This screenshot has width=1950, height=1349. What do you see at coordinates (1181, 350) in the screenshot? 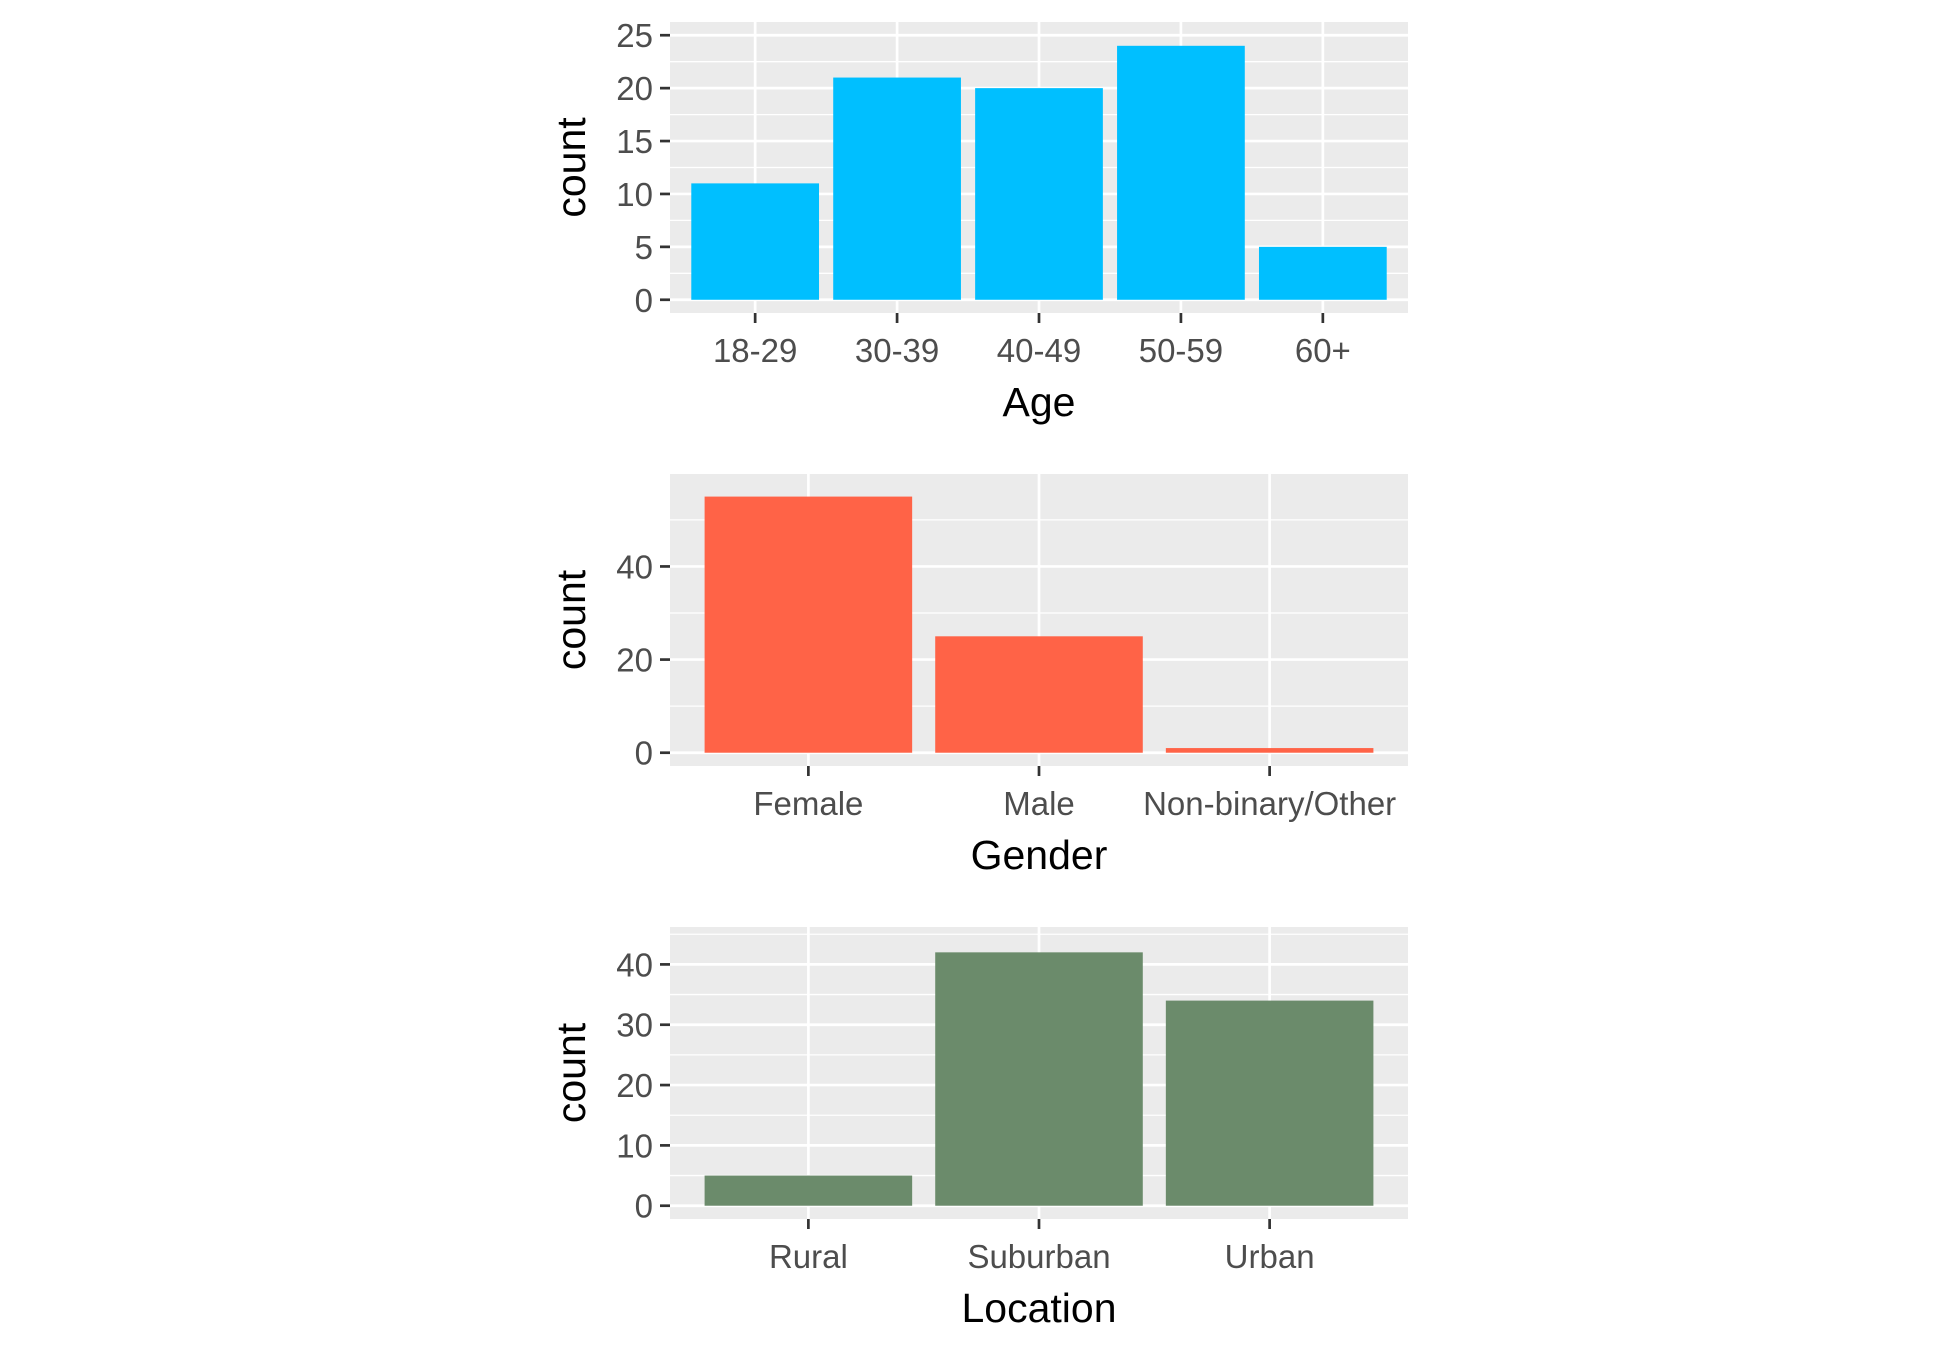
I see `x-tick-label: 50-59` at bounding box center [1181, 350].